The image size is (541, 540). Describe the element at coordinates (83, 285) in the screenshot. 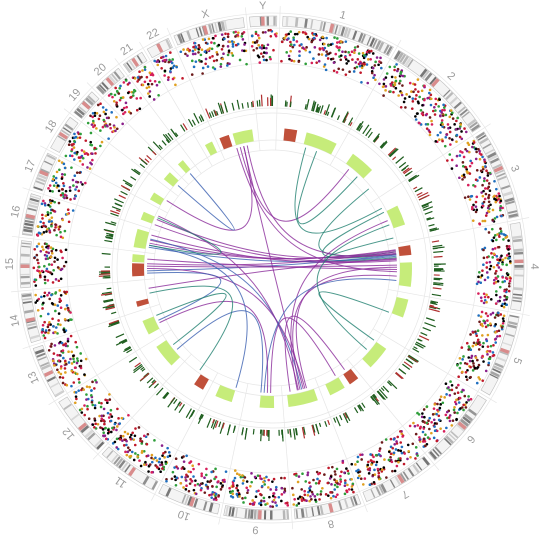

I see `chromosome-separator` at that location.